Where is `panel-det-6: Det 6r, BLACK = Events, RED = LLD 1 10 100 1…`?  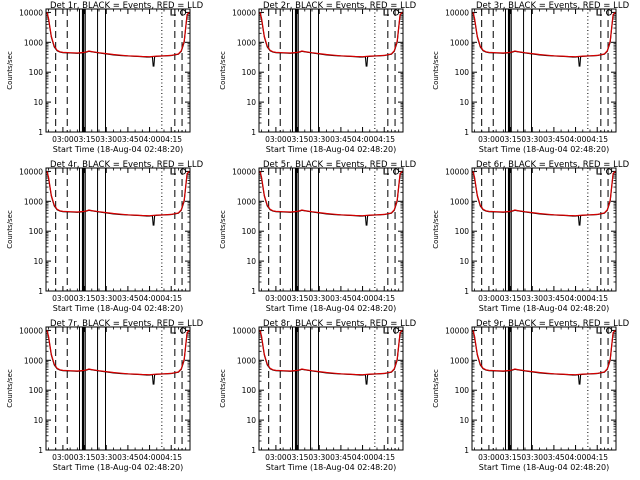 panel-det-6: Det 6r, BLACK = Events, RED = LLD 1 10 100 1… is located at coordinates (531, 236).